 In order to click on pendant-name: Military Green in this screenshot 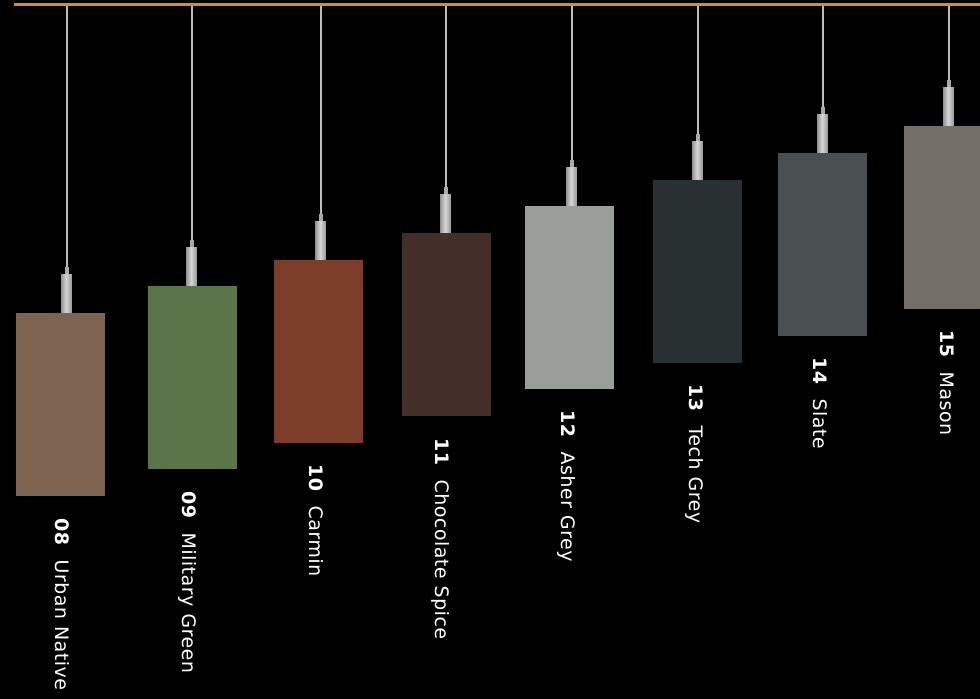, I will do `click(188, 603)`.